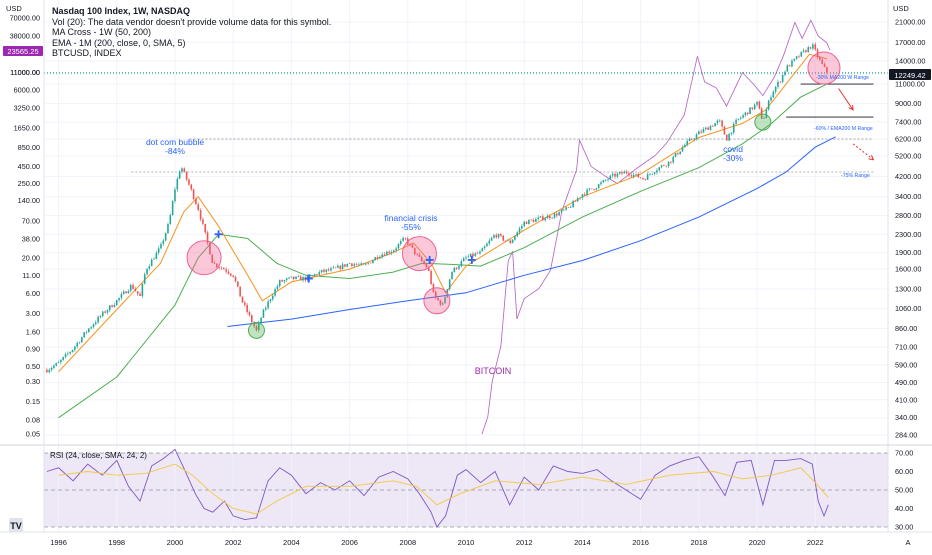  What do you see at coordinates (763, 122) in the screenshot?
I see `highlight-covid-low` at bounding box center [763, 122].